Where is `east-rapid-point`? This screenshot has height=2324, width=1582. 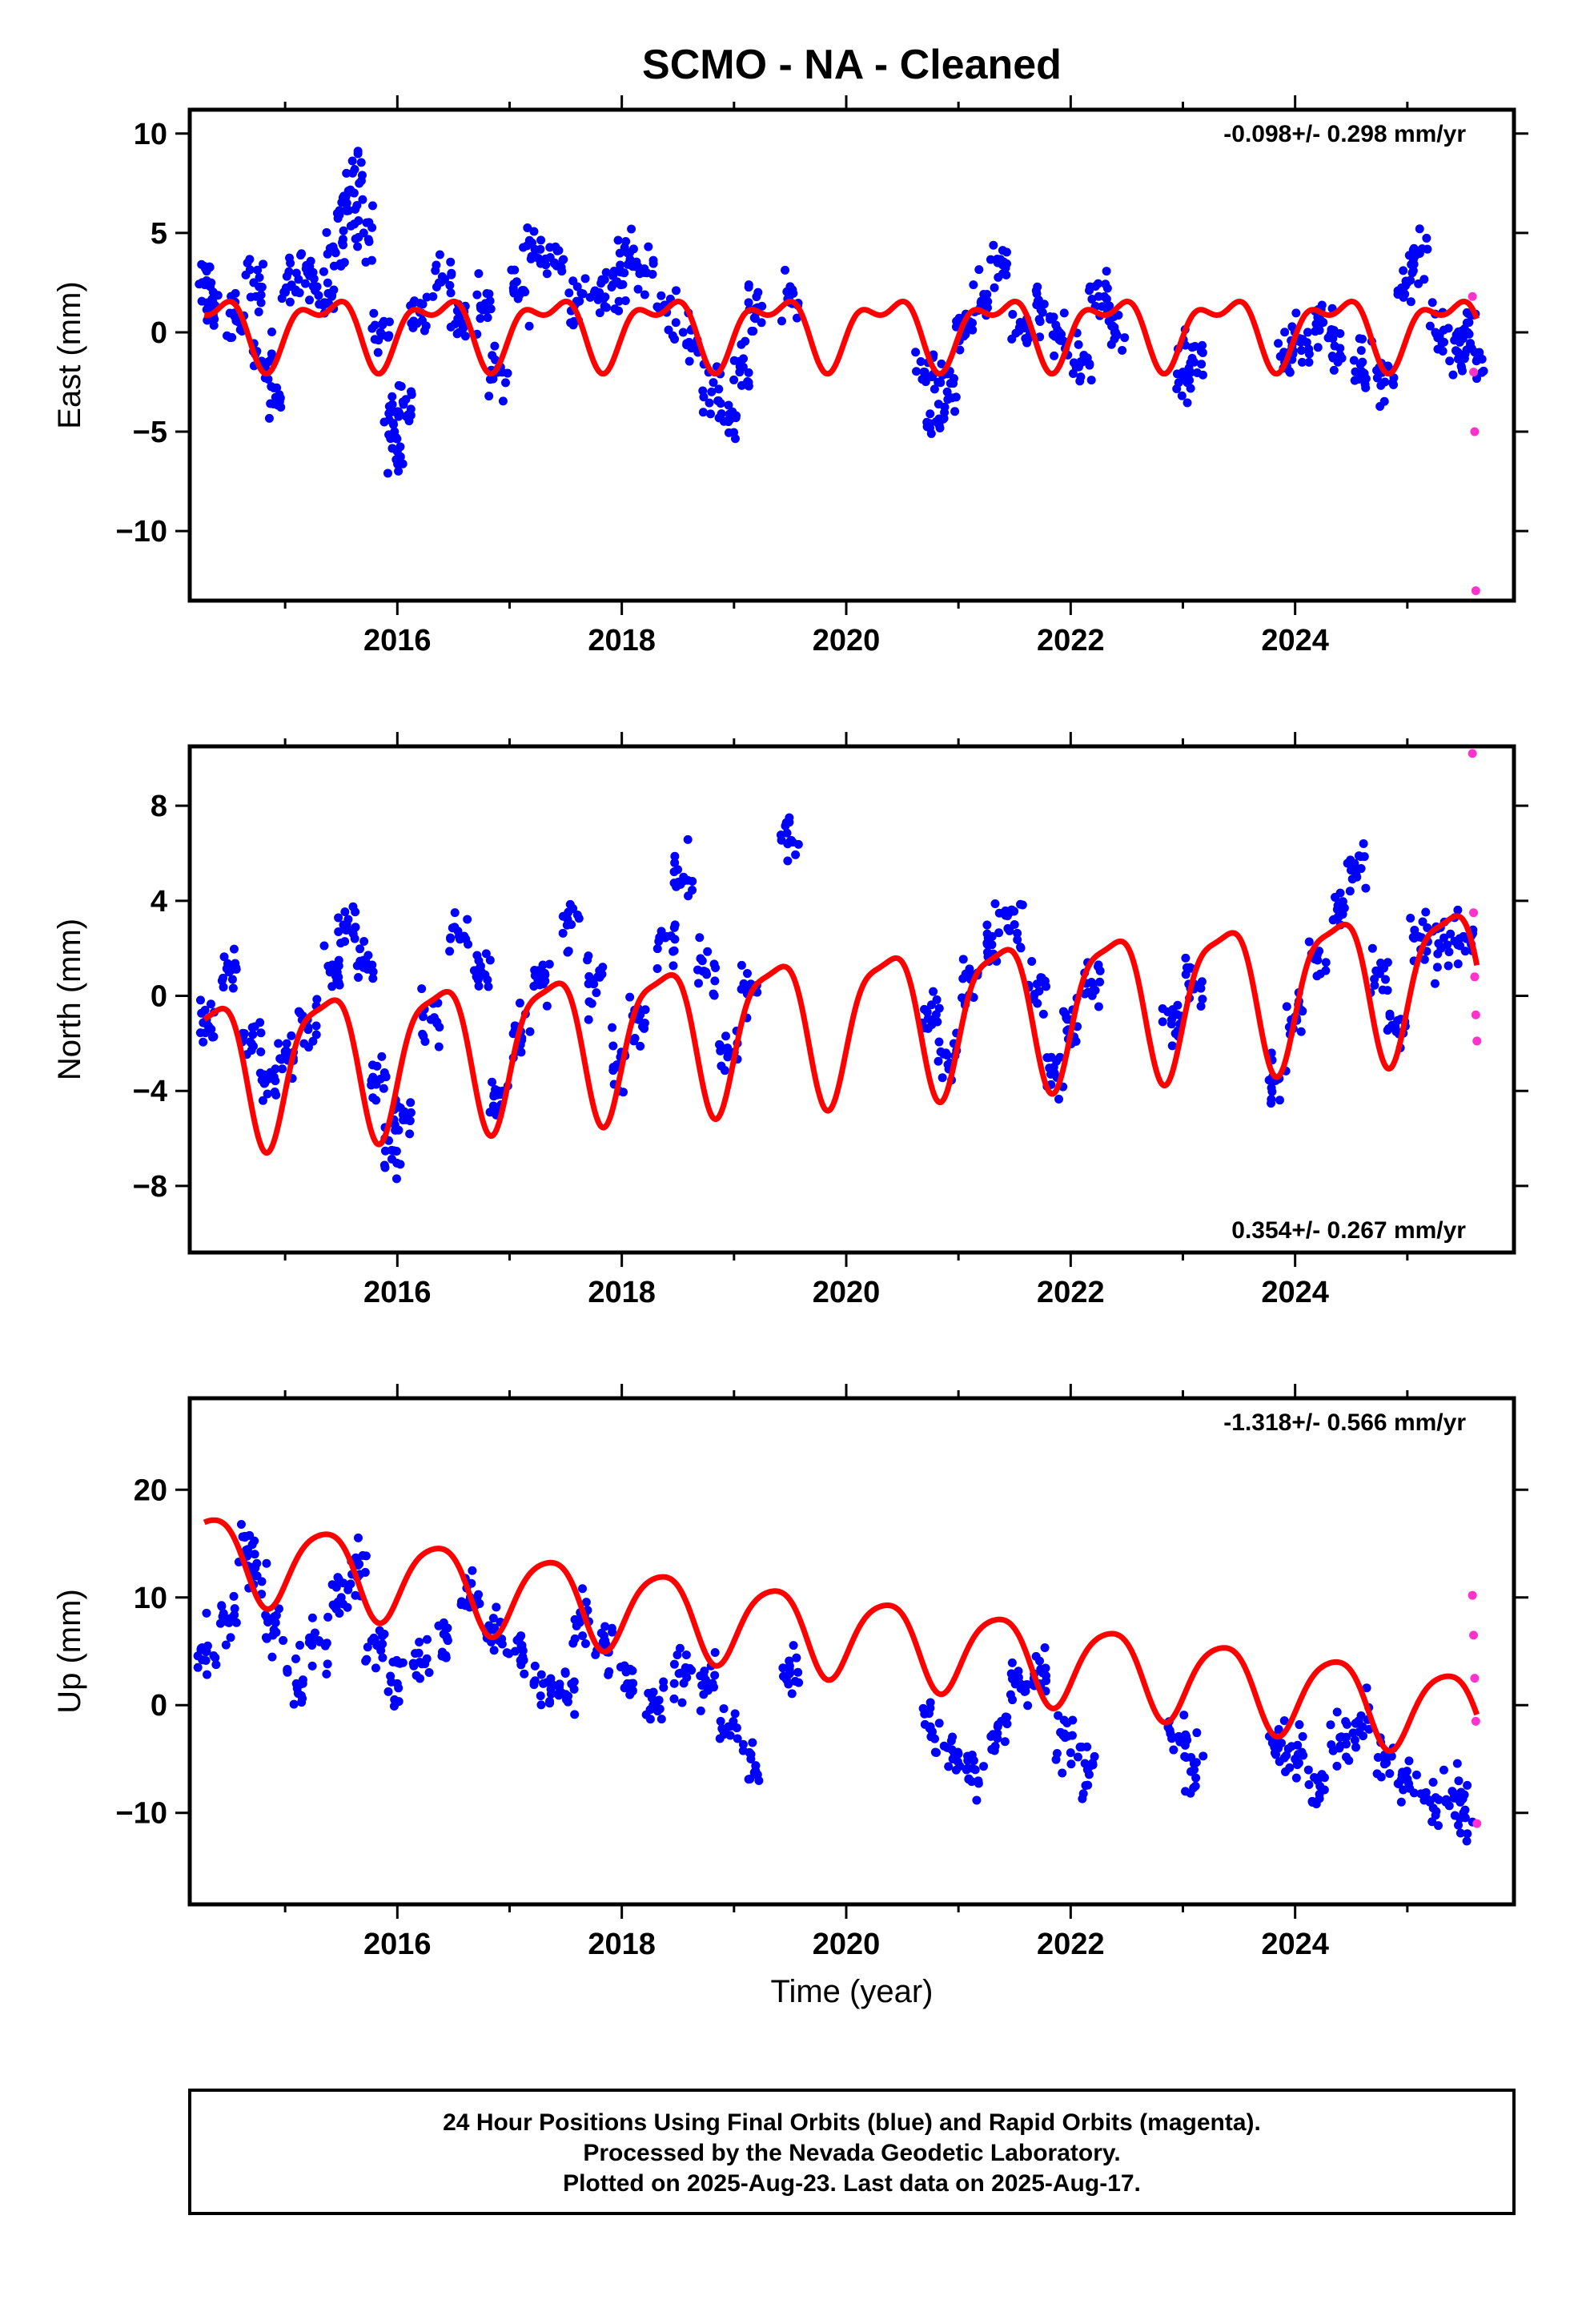 east-rapid-point is located at coordinates (1474, 372).